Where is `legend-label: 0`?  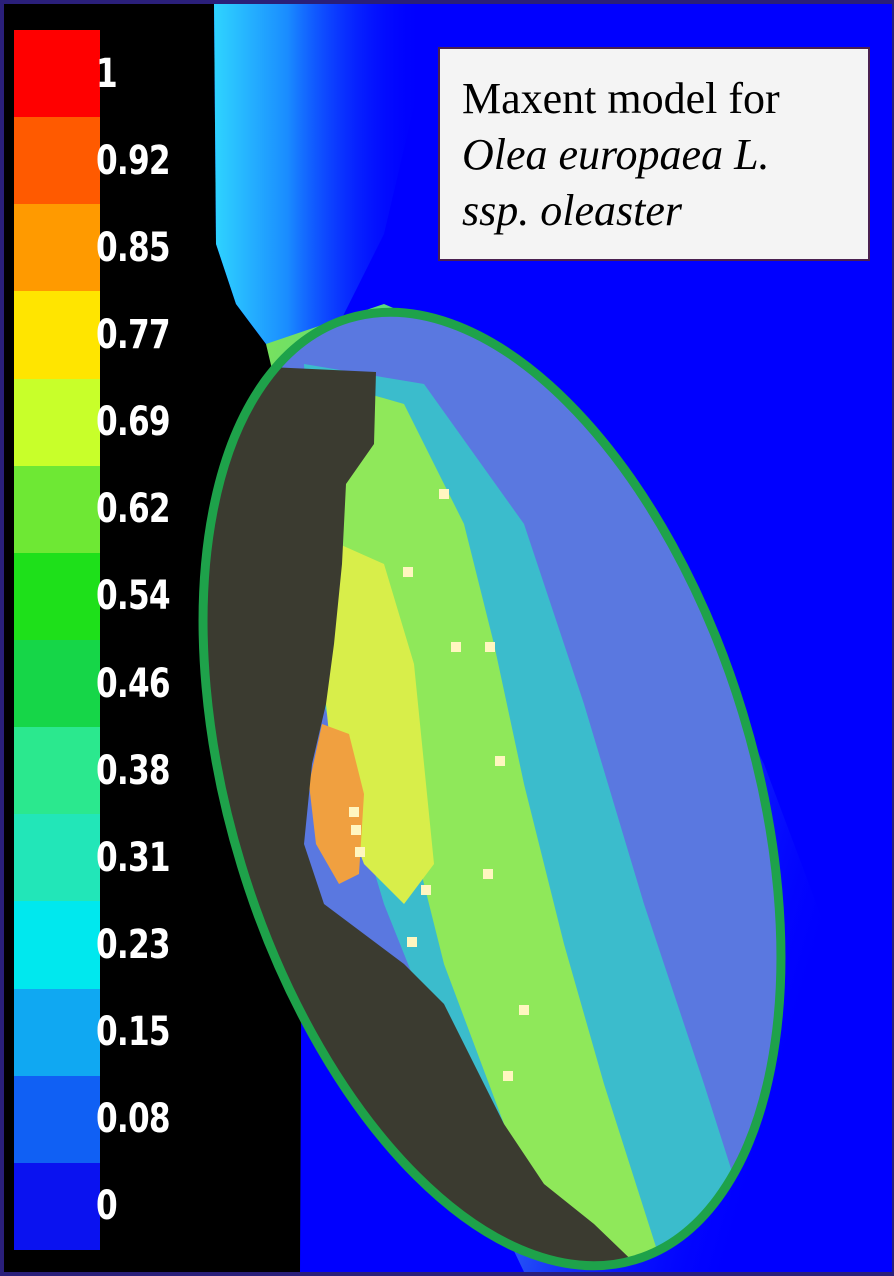
legend-label: 0 is located at coordinates (107, 1206).